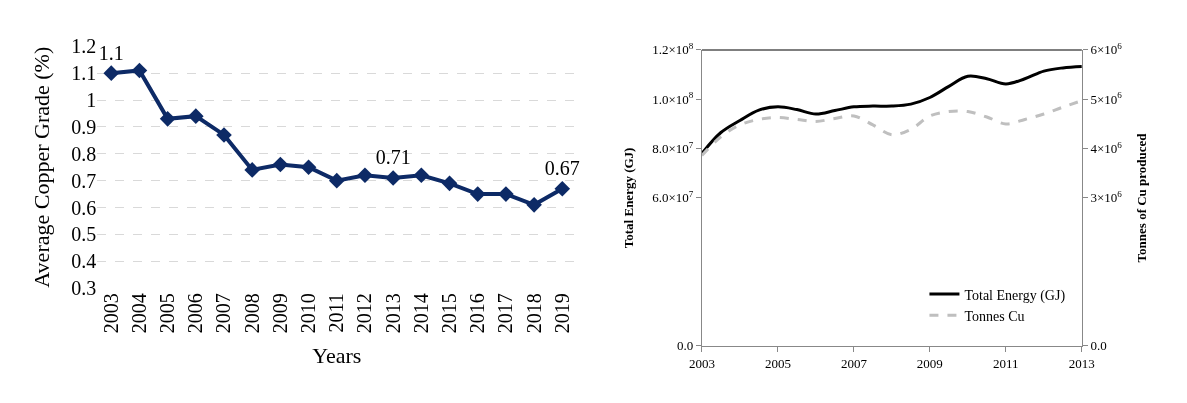  I want to click on x-tick-label: 2016, so click(477, 313).